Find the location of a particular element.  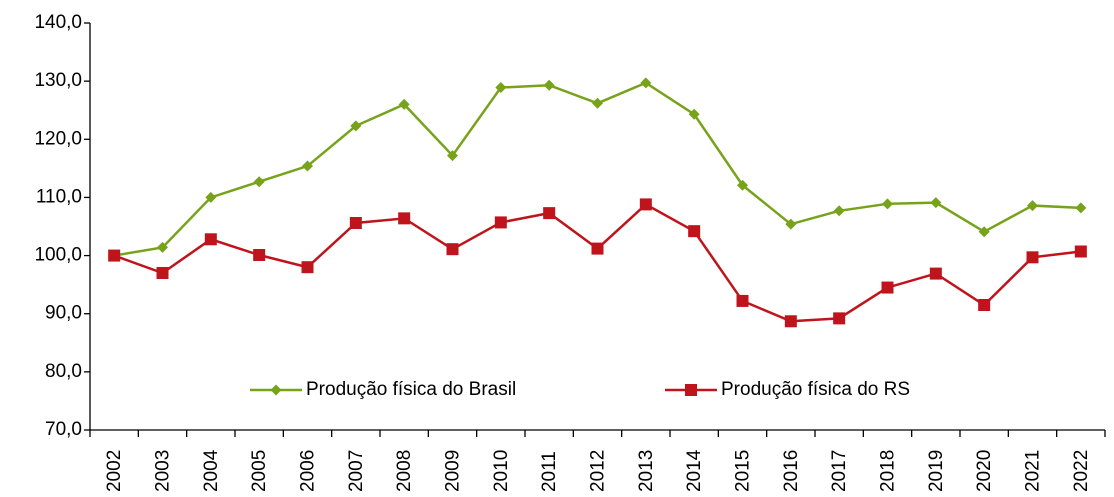

x-tick-label: 2004 is located at coordinates (211, 470).